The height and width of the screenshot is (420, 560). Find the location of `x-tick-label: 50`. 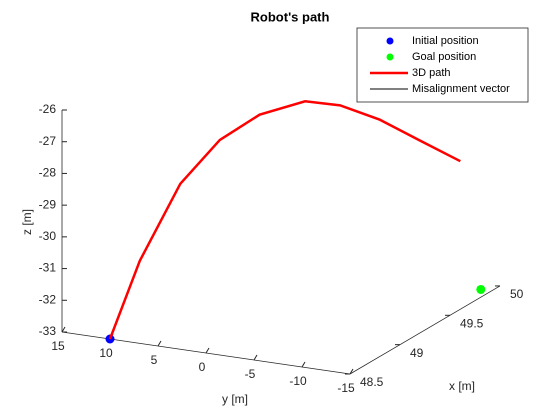

x-tick-label: 50 is located at coordinates (517, 294).